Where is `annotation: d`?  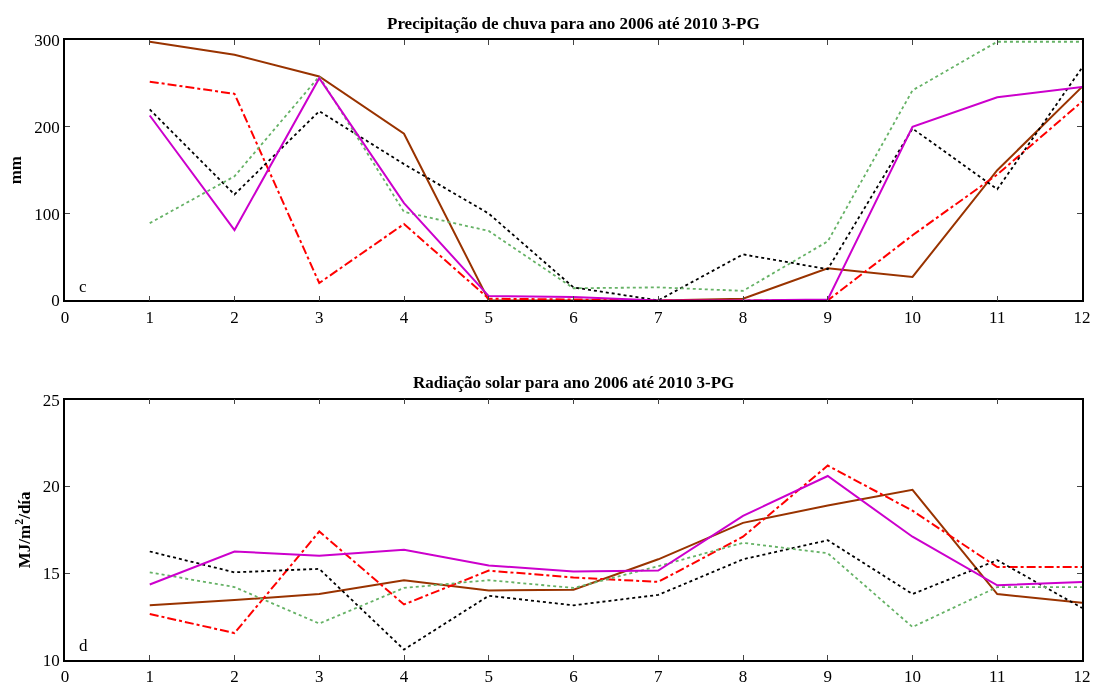
annotation: d is located at coordinates (83, 645).